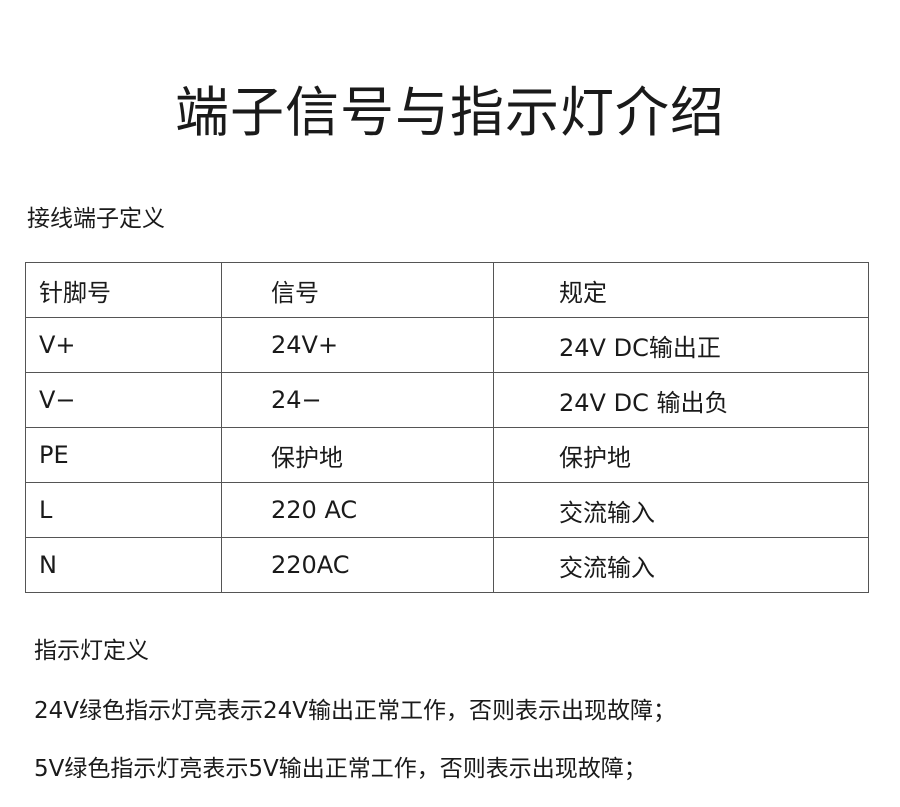 Image resolution: width=900 pixels, height=807 pixels. Describe the element at coordinates (357, 345) in the screenshot. I see `table-cell: 24V+` at that location.